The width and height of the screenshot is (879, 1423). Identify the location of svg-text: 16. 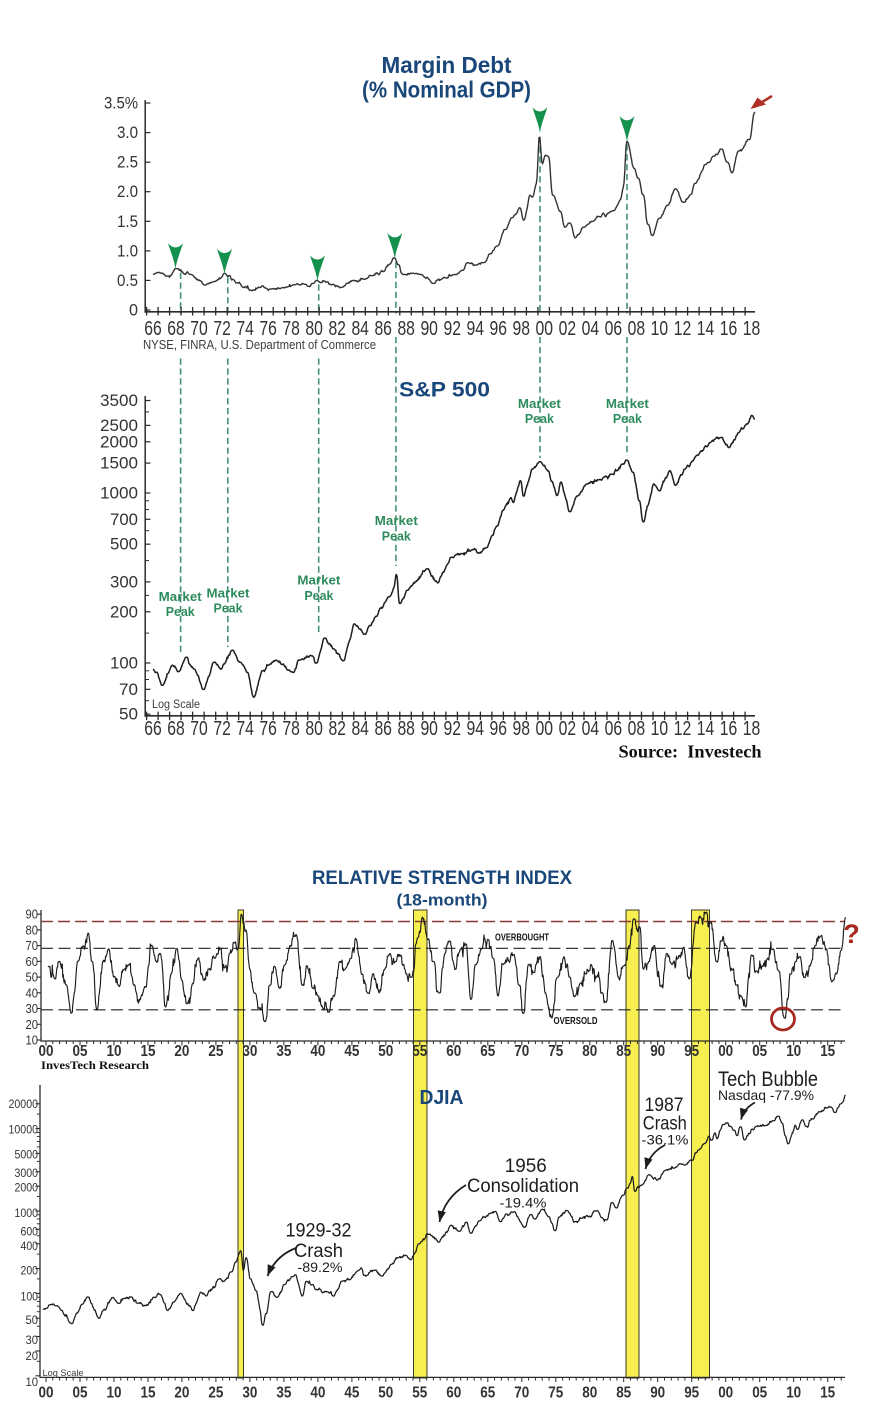
(729, 328).